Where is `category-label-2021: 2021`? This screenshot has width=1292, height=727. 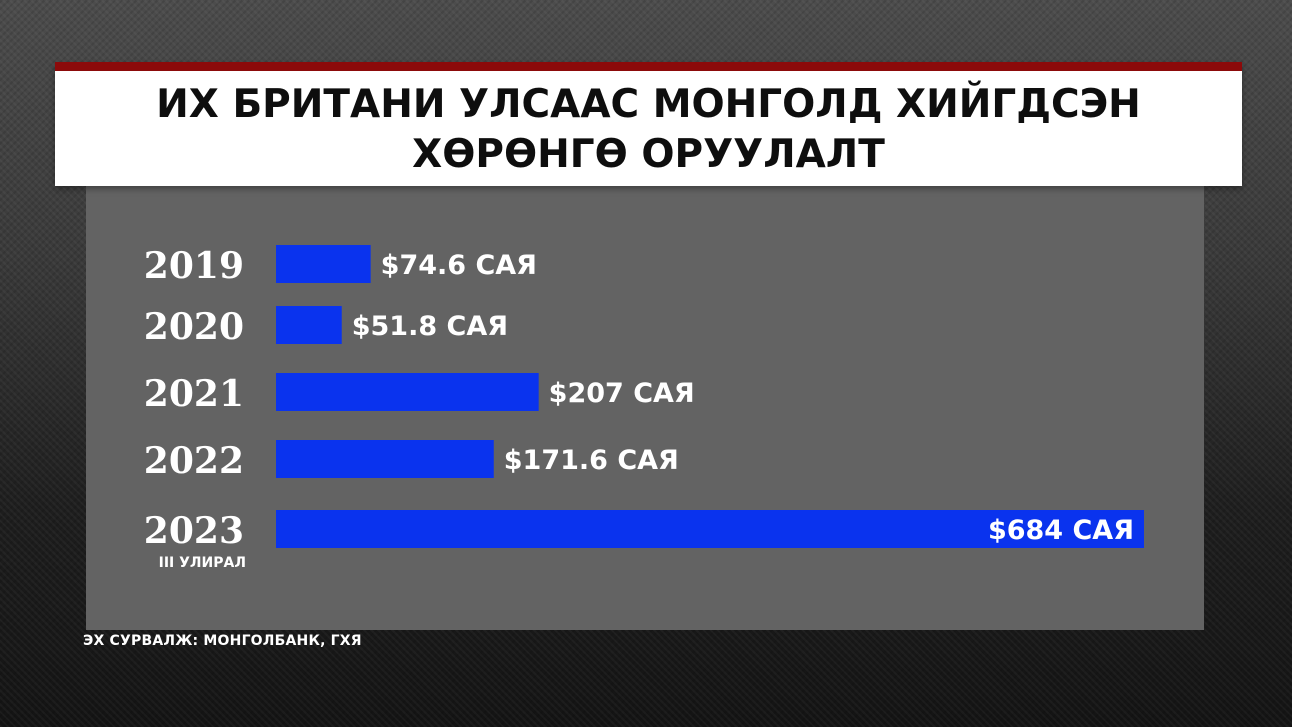 category-label-2021: 2021 is located at coordinates (194, 394).